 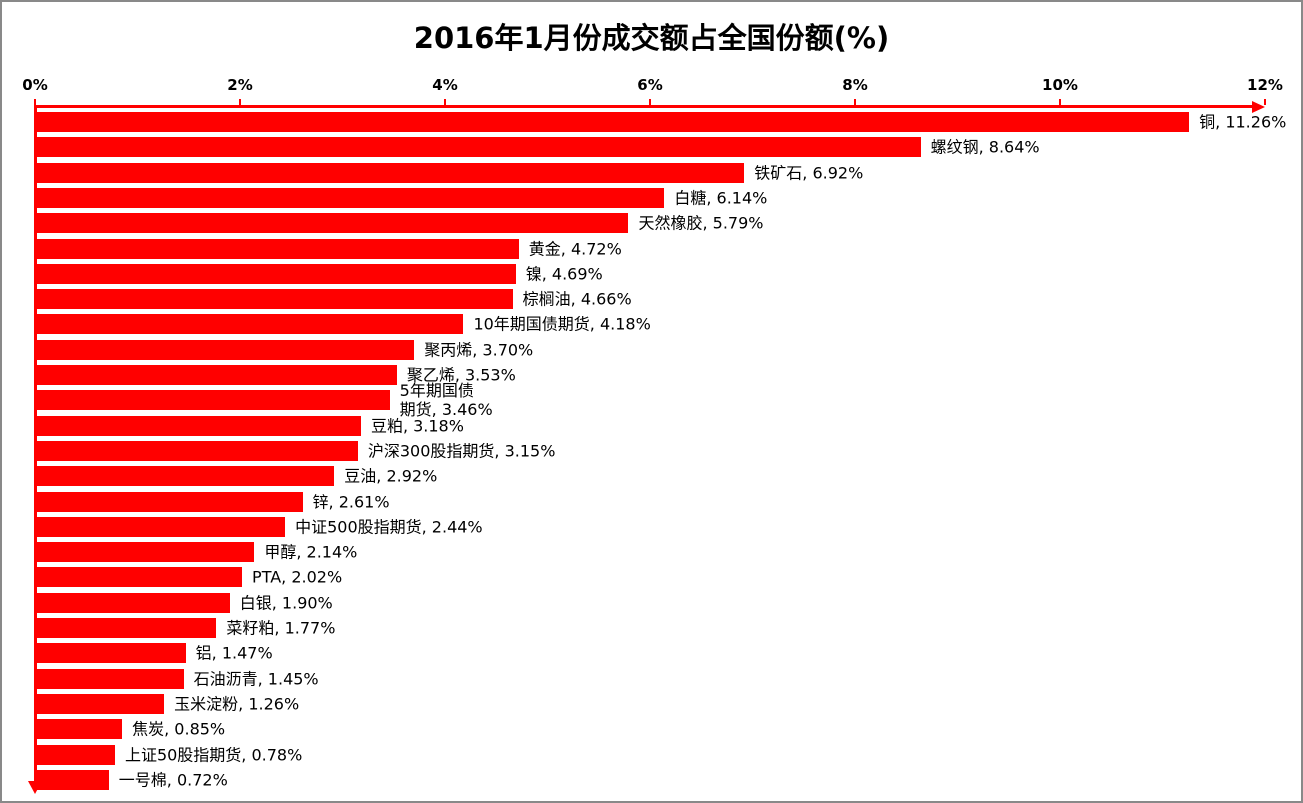 I want to click on bar-label: 10年期国债期货, 4.18%, so click(x=562, y=324).